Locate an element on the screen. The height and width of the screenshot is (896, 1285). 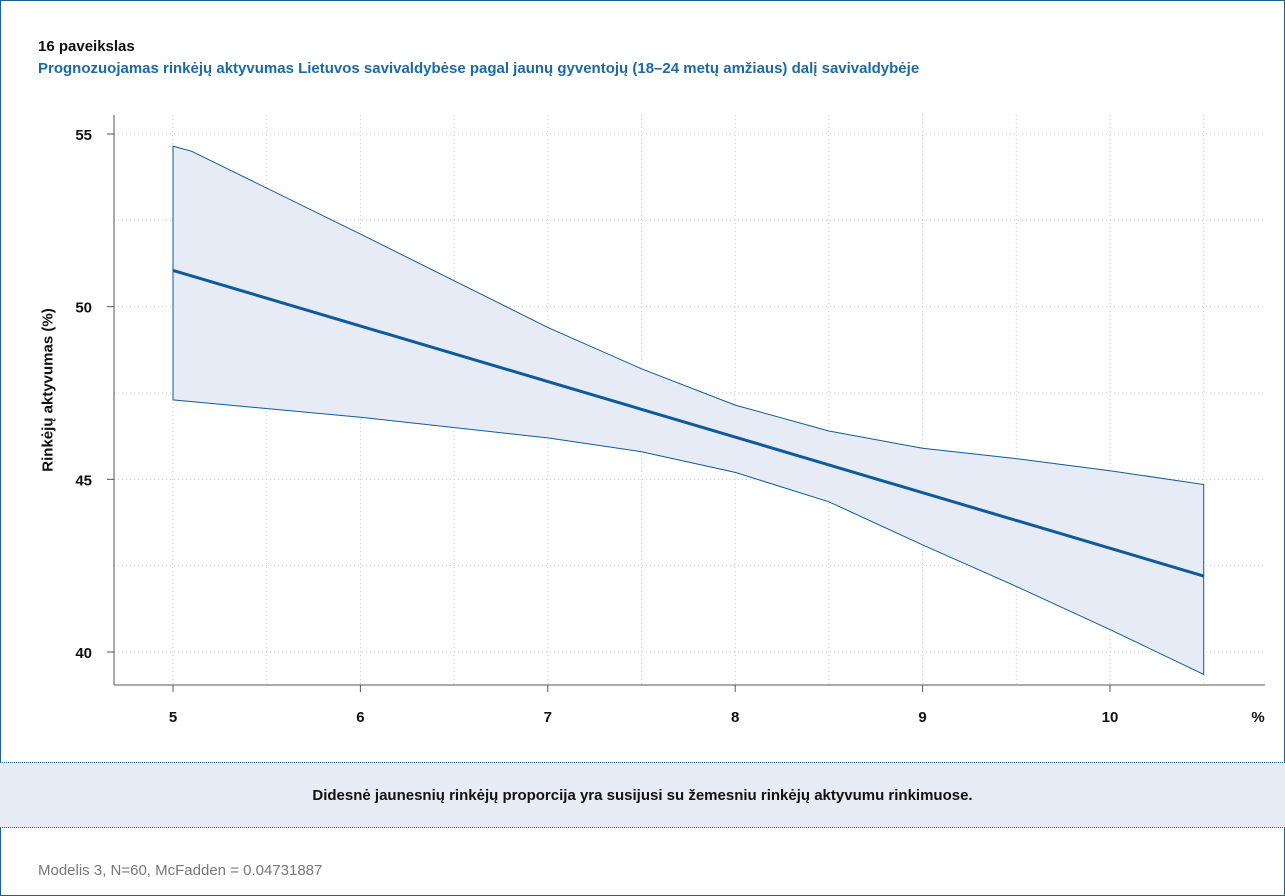
y-axis-title: Rinkėjų aktyvumas (%) is located at coordinates (48, 390).